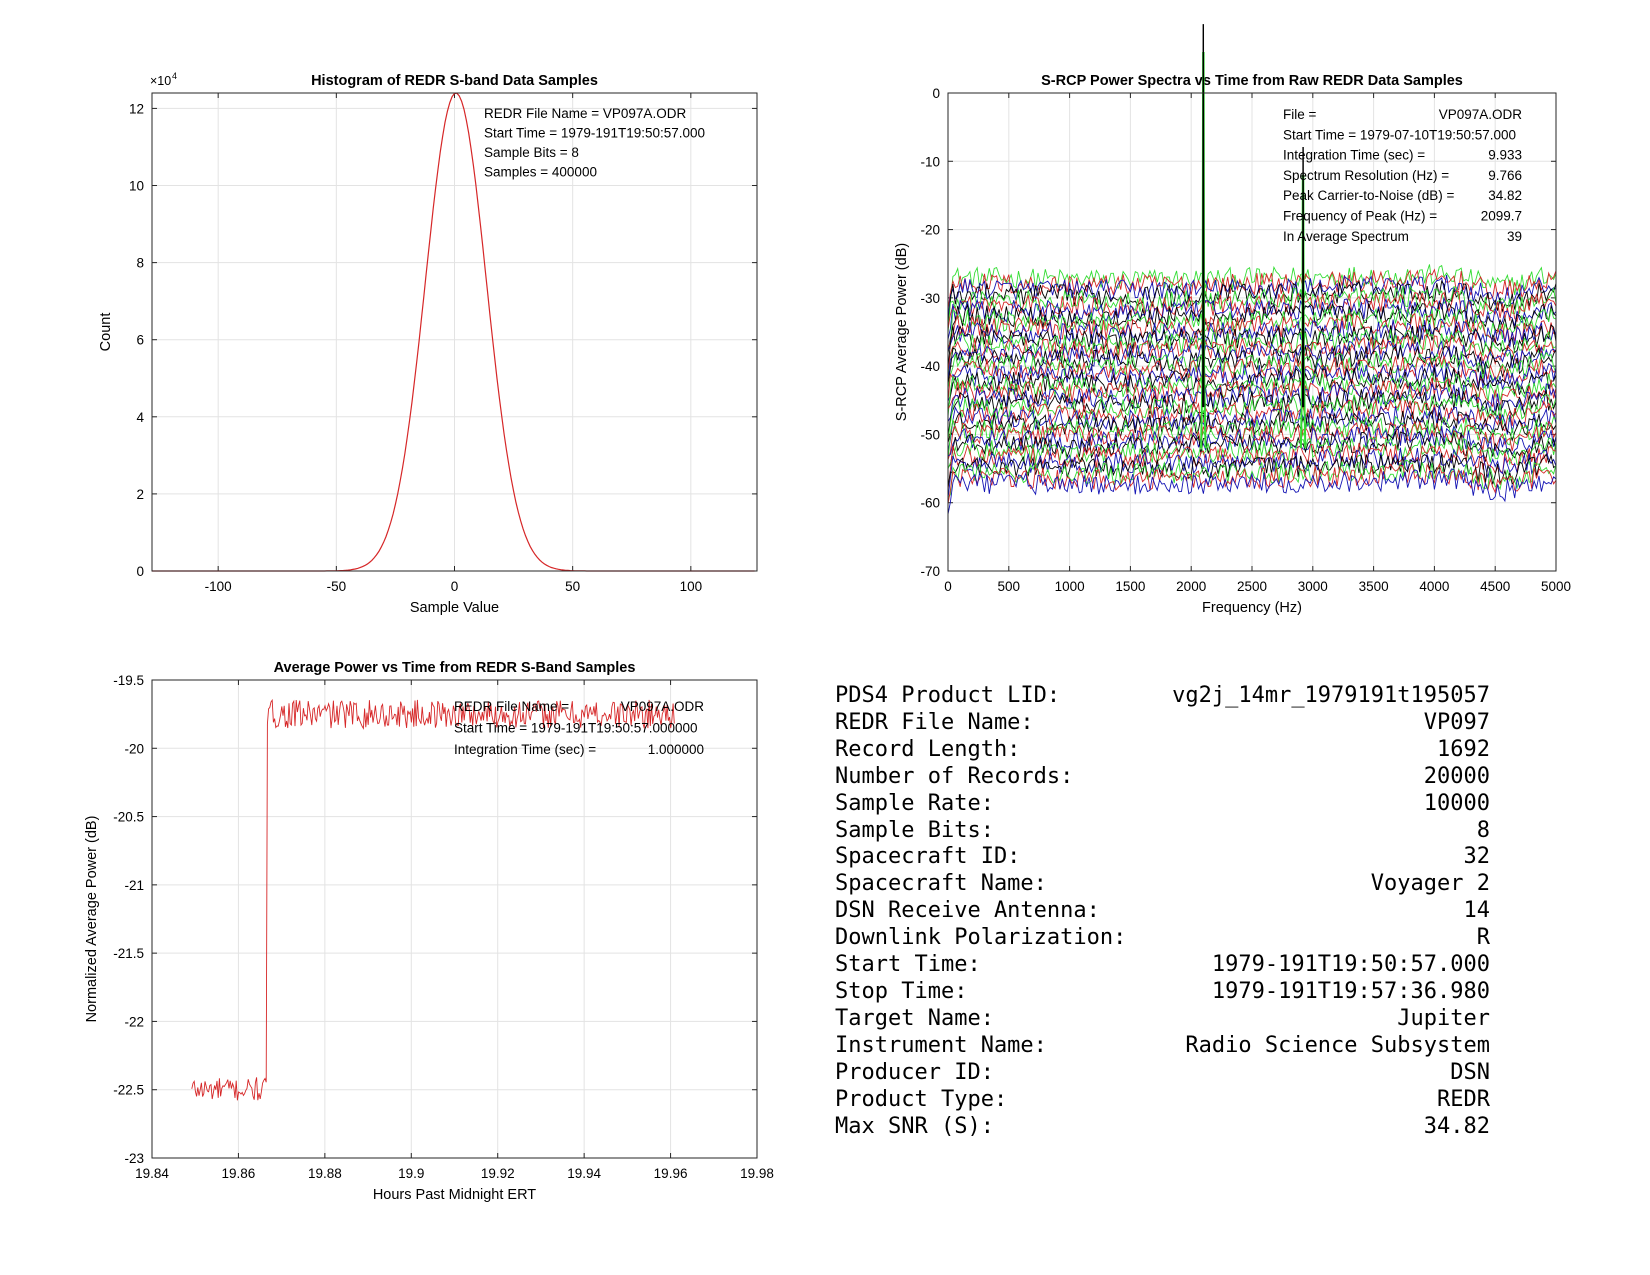 This screenshot has height=1275, width=1650. What do you see at coordinates (134, 1021) in the screenshot?
I see `y-tick-label: -22` at bounding box center [134, 1021].